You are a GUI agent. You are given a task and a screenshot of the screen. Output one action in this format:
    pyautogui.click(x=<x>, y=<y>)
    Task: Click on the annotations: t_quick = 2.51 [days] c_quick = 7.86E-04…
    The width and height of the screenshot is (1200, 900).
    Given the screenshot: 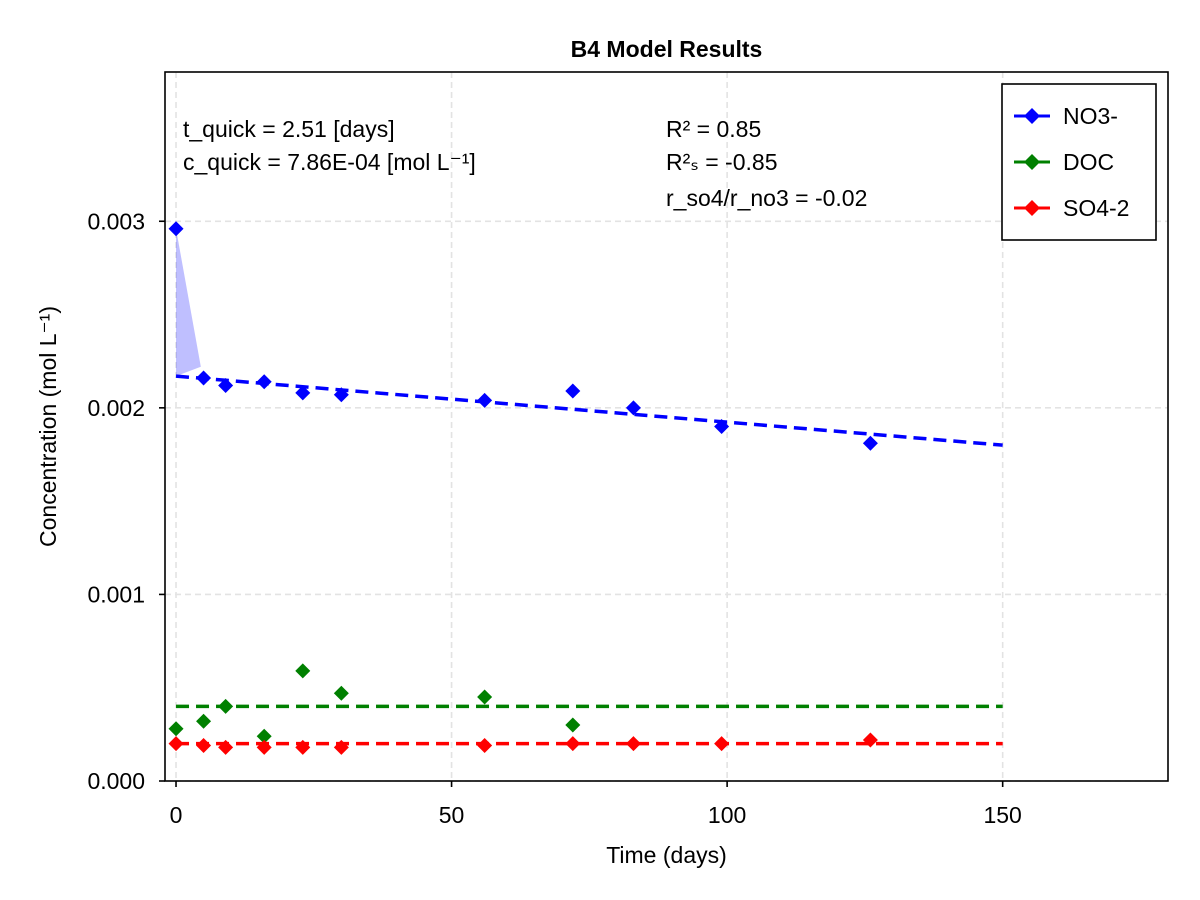 What is the action you would take?
    pyautogui.click(x=525, y=163)
    